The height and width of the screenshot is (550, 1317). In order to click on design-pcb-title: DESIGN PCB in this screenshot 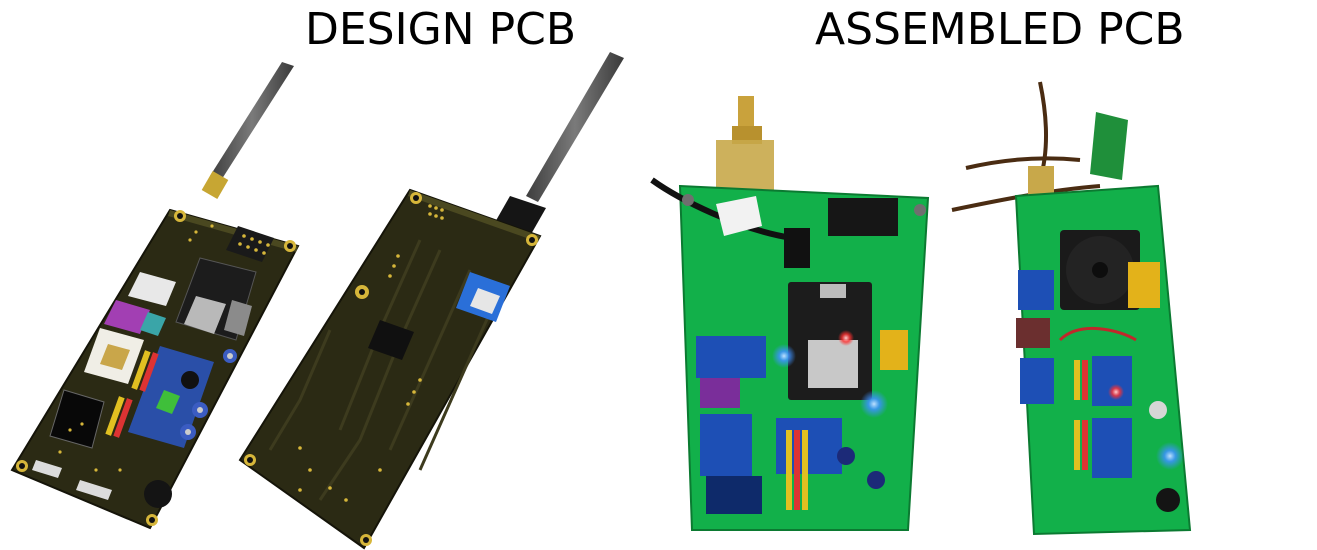, I will do `click(441, 29)`.